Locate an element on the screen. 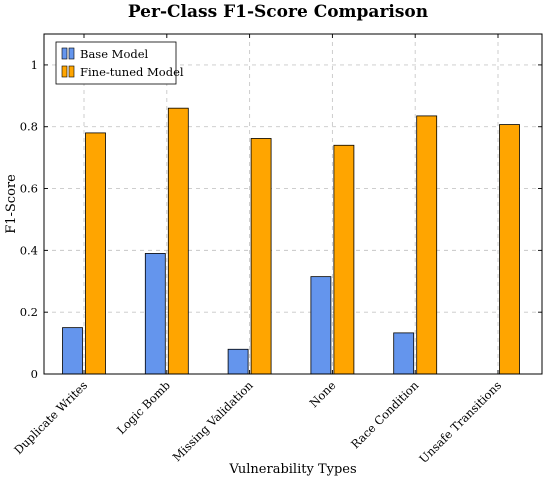 The height and width of the screenshot is (484, 550). y-tick-label: 0.2 is located at coordinates (29, 312).